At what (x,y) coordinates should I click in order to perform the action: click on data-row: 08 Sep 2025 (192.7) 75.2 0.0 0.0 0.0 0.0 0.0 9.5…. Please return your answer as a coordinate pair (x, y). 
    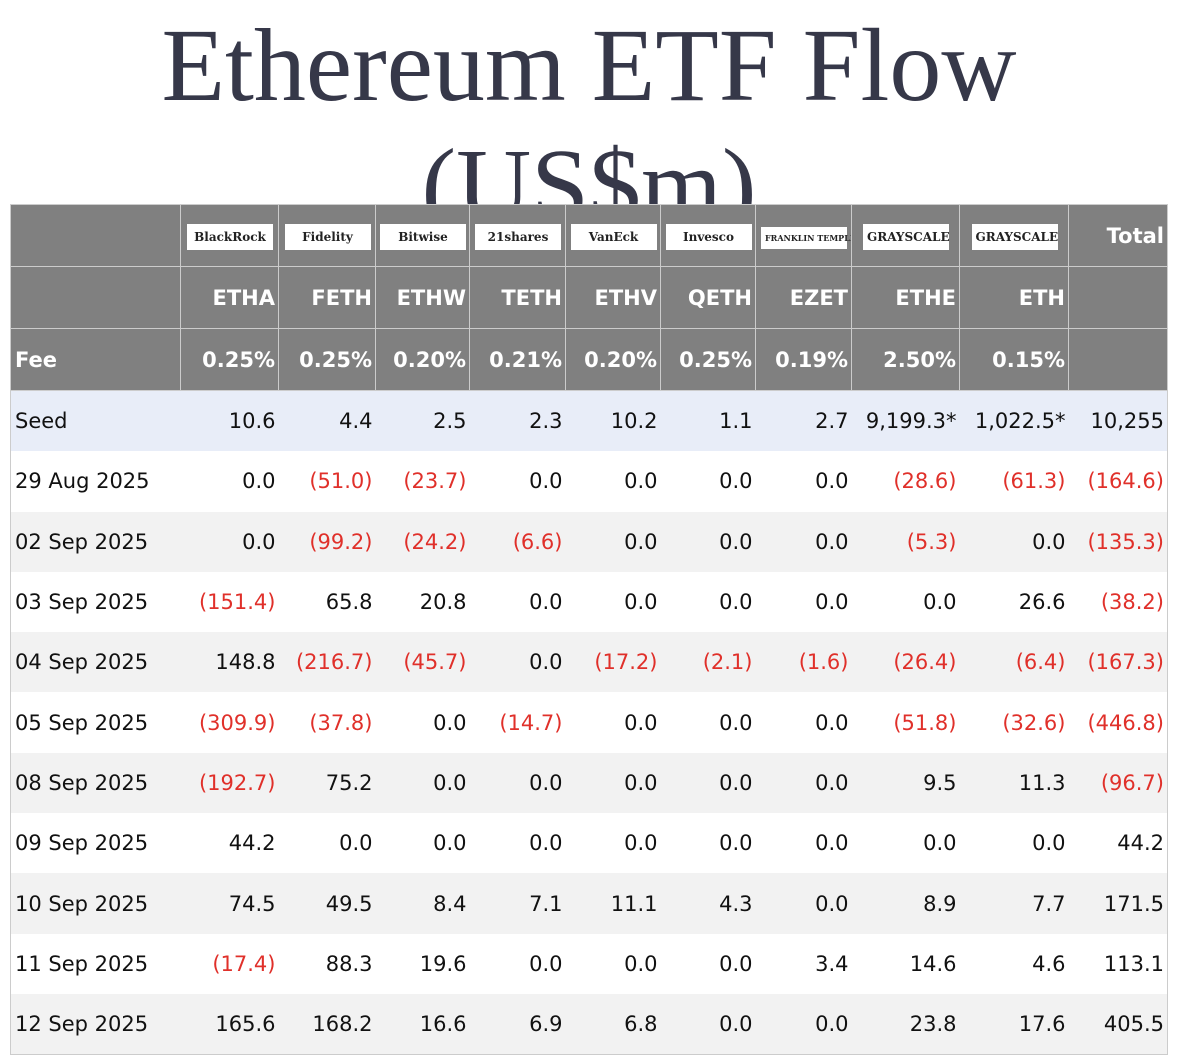
    Looking at the image, I should click on (589, 783).